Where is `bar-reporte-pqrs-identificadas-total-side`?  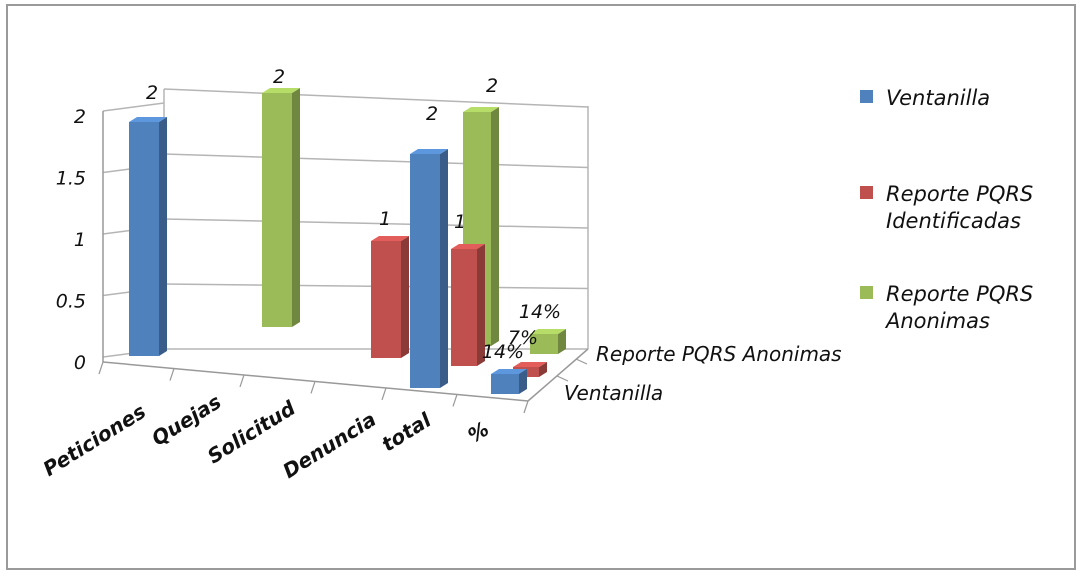
bar-reporte-pqrs-identificadas-total-side is located at coordinates (481, 305).